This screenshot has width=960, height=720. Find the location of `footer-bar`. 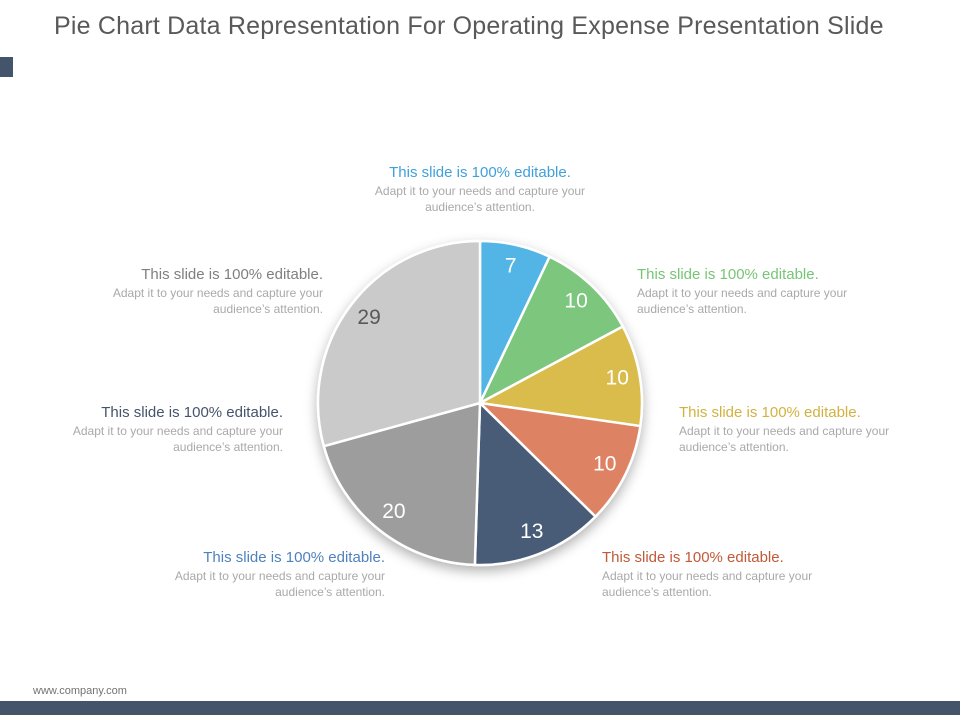

footer-bar is located at coordinates (480, 708).